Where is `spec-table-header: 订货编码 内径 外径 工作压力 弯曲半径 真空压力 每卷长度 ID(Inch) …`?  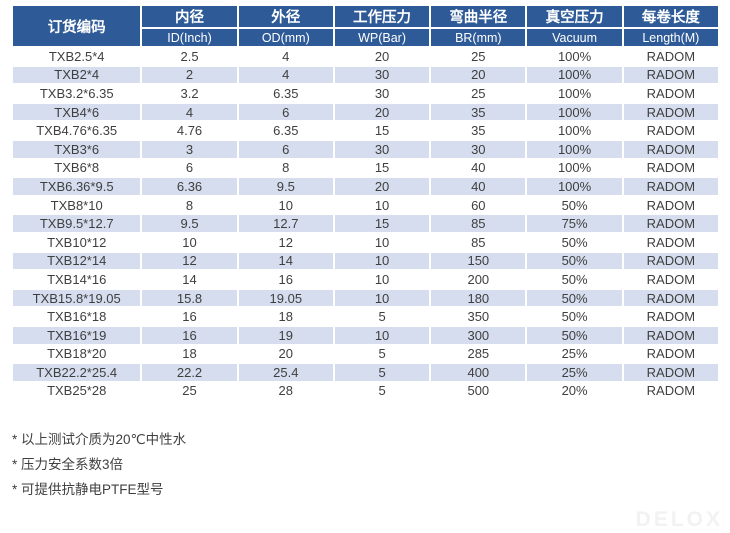 spec-table-header: 订货编码 内径 外径 工作压力 弯曲半径 真空压力 每卷长度 ID(Inch) … is located at coordinates (365, 26).